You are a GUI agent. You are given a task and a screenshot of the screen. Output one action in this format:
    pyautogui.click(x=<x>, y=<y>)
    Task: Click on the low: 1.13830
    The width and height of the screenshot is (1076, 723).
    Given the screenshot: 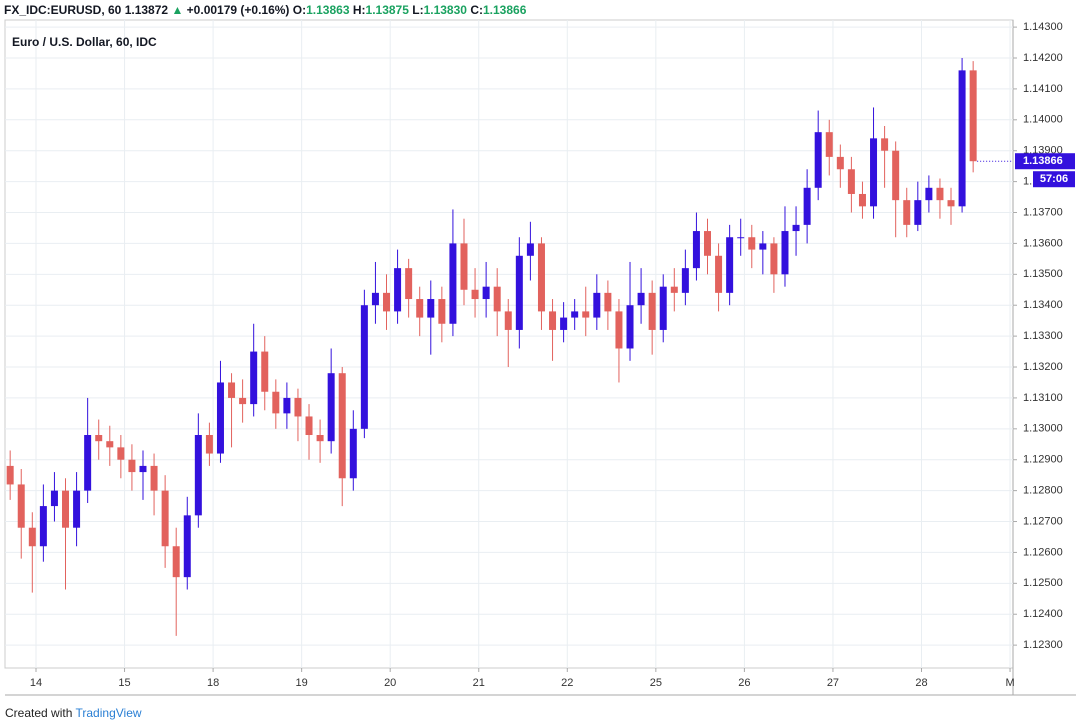 What is the action you would take?
    pyautogui.click(x=445, y=10)
    